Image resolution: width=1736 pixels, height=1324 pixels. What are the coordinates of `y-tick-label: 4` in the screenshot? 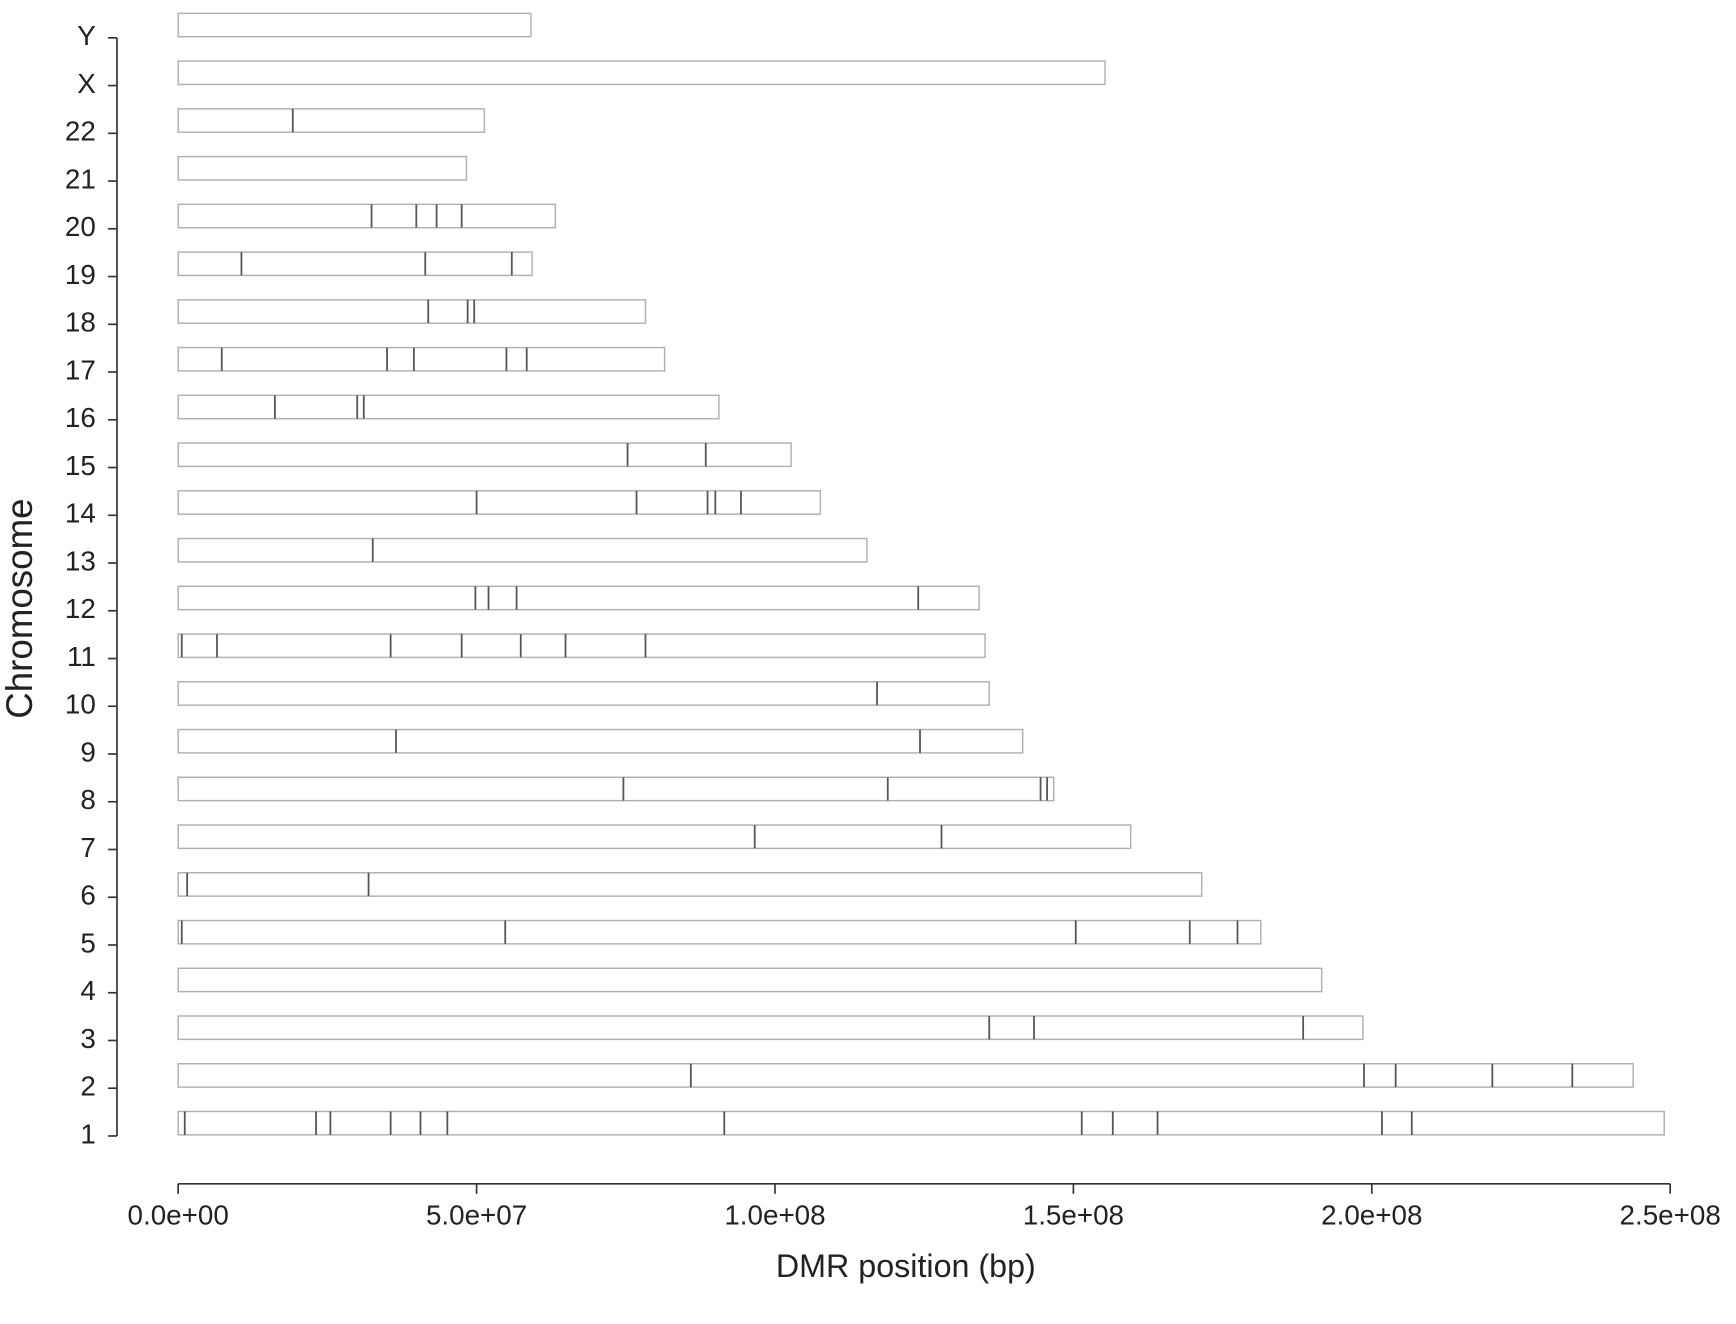 It's located at (87, 990).